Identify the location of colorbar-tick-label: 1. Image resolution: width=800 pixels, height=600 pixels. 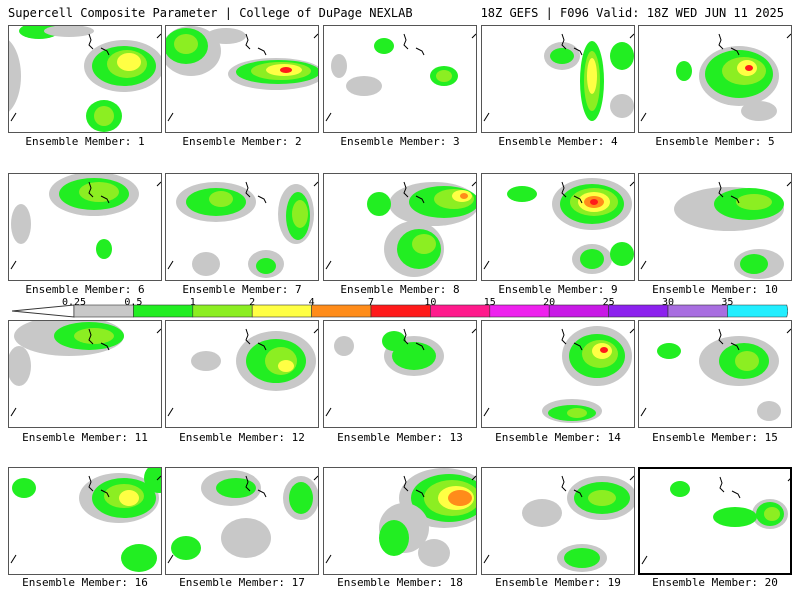
(192, 302).